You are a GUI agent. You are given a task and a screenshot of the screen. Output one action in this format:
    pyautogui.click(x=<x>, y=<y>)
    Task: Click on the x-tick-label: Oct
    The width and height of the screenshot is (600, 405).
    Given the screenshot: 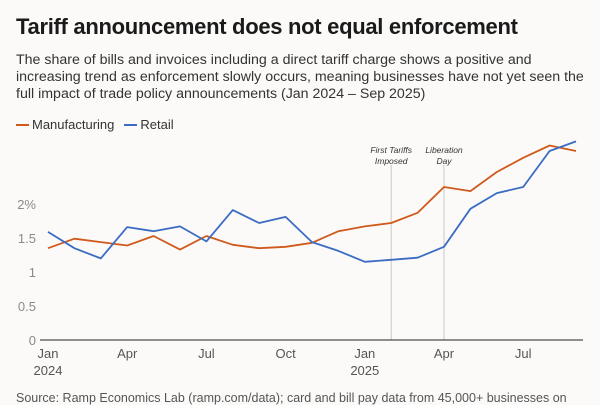 What is the action you would take?
    pyautogui.click(x=285, y=353)
    